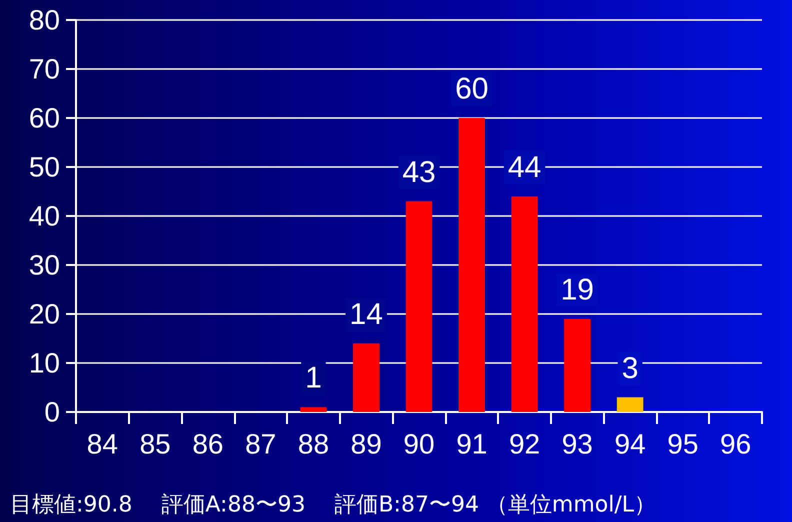  I want to click on data-label: 44, so click(525, 167).